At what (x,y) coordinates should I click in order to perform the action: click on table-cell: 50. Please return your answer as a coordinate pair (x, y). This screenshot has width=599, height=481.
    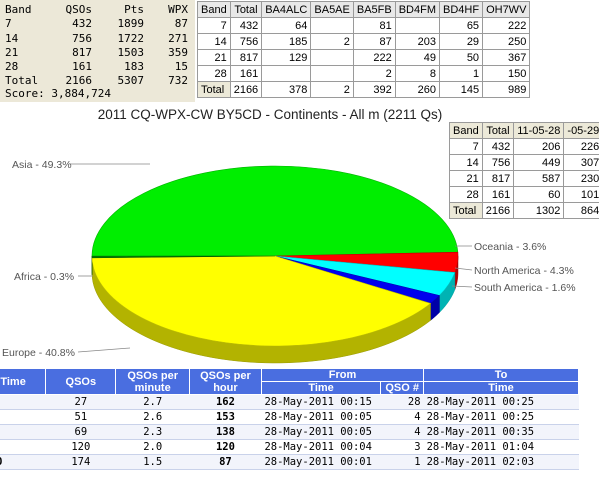
    Looking at the image, I should click on (461, 57).